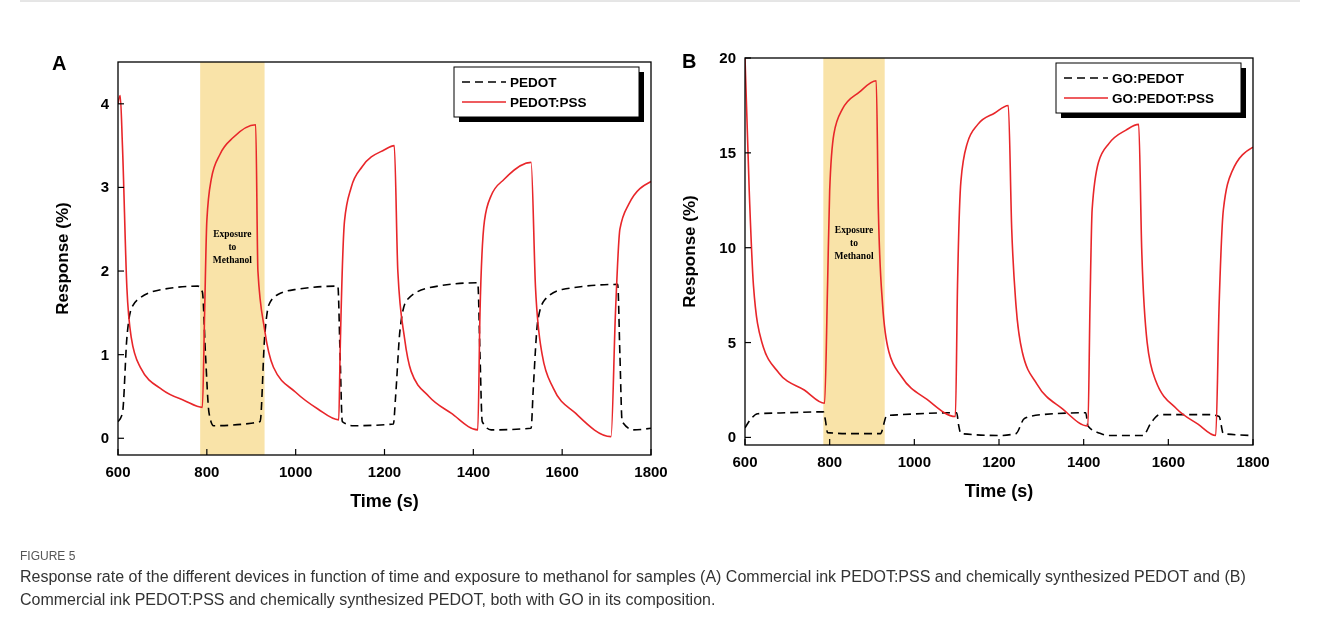  Describe the element at coordinates (727, 57) in the screenshot. I see `y-tick-label: 20` at that location.